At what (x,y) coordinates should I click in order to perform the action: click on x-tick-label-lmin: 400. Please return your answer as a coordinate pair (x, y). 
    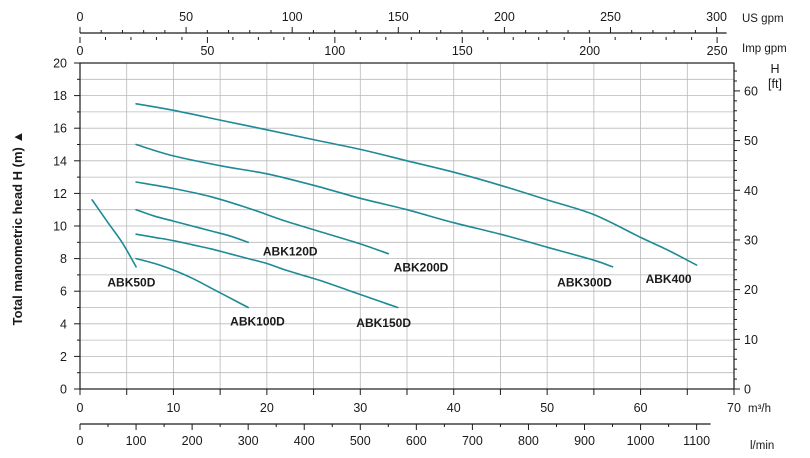
    Looking at the image, I should click on (304, 441).